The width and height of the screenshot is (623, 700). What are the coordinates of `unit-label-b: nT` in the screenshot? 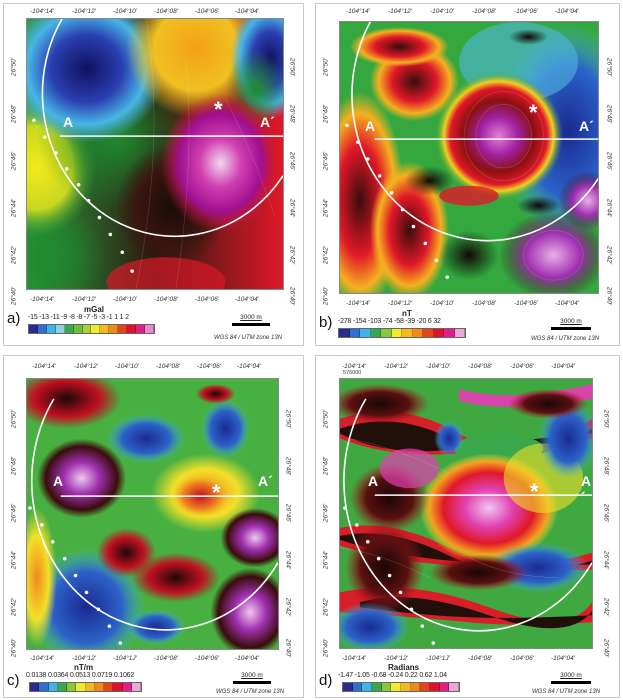 It's located at (407, 313).